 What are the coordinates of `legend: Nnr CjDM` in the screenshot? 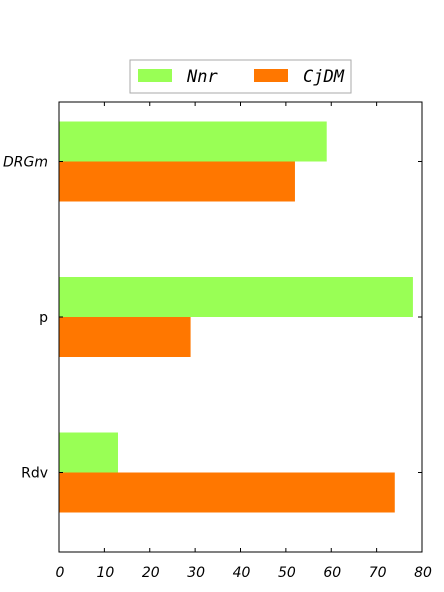 It's located at (240, 76).